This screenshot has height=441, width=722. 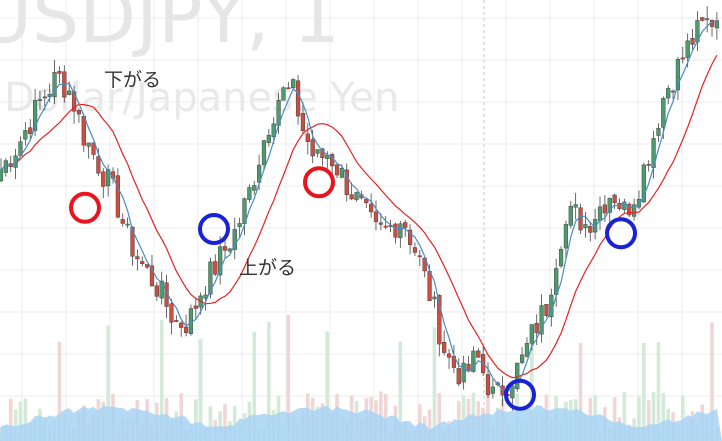 What do you see at coordinates (85, 207) in the screenshot?
I see `signal-circle-sell` at bounding box center [85, 207].